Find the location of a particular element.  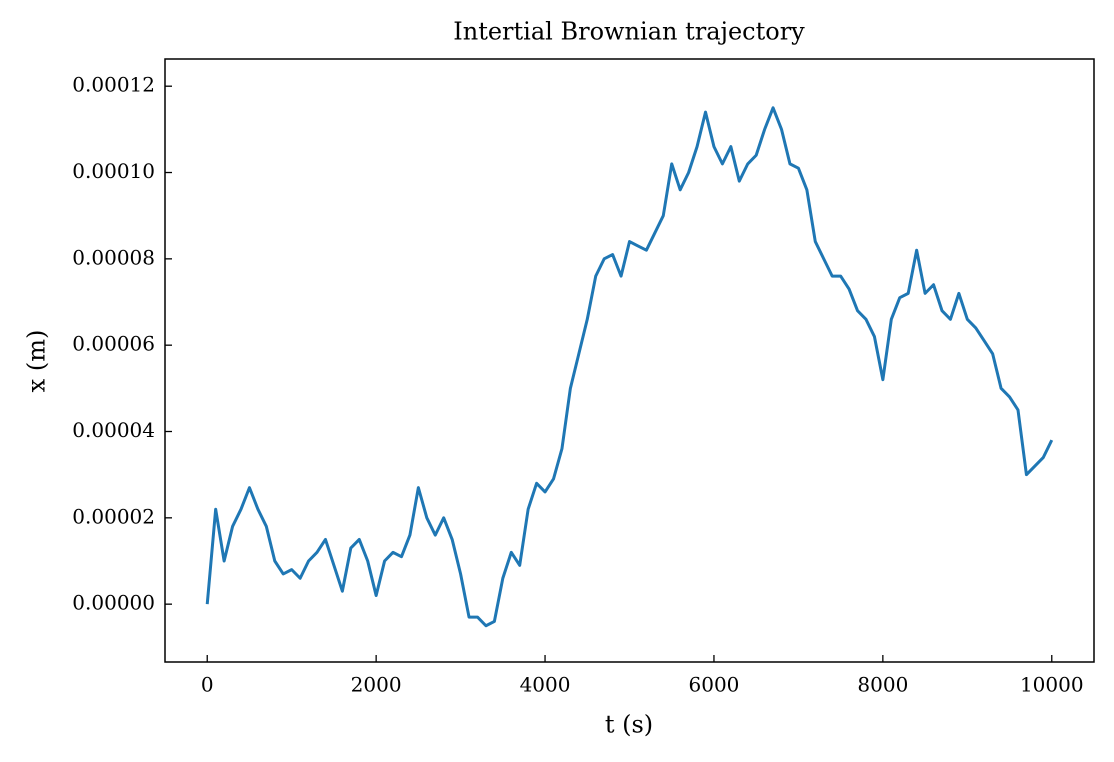

x-tick-label: 4000 is located at coordinates (545, 685).